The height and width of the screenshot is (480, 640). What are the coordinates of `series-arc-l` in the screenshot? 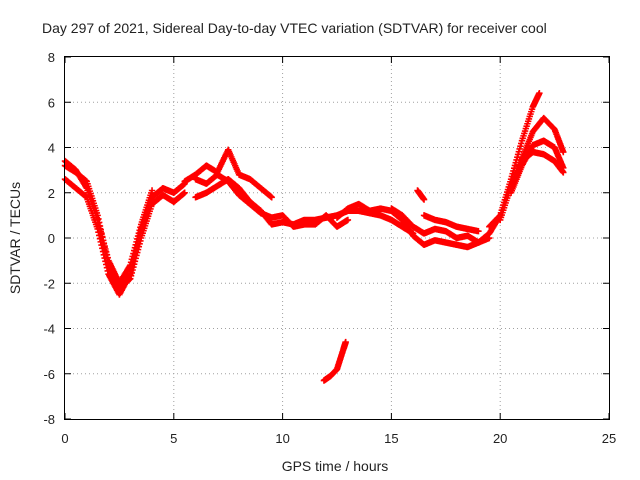 It's located at (514, 160).